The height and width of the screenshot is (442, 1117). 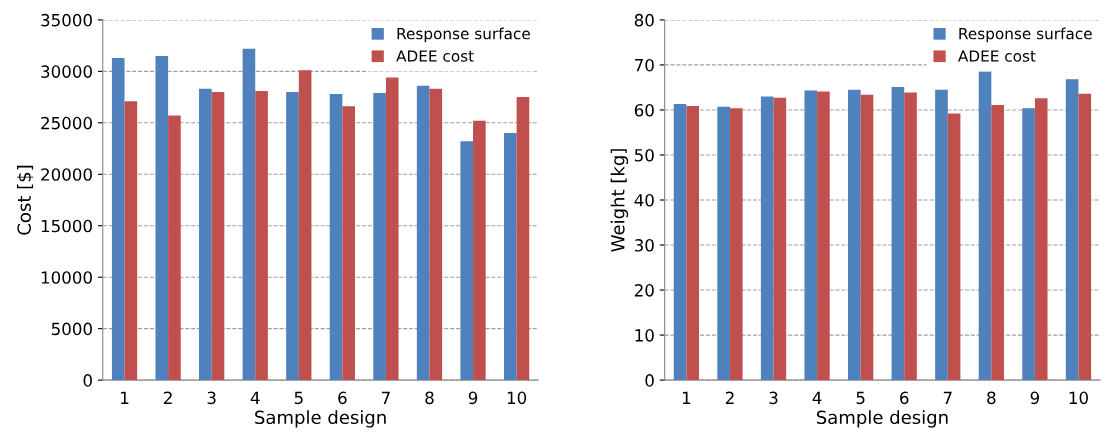 What do you see at coordinates (66, 71) in the screenshot?
I see `y-tick-label: 30000` at bounding box center [66, 71].